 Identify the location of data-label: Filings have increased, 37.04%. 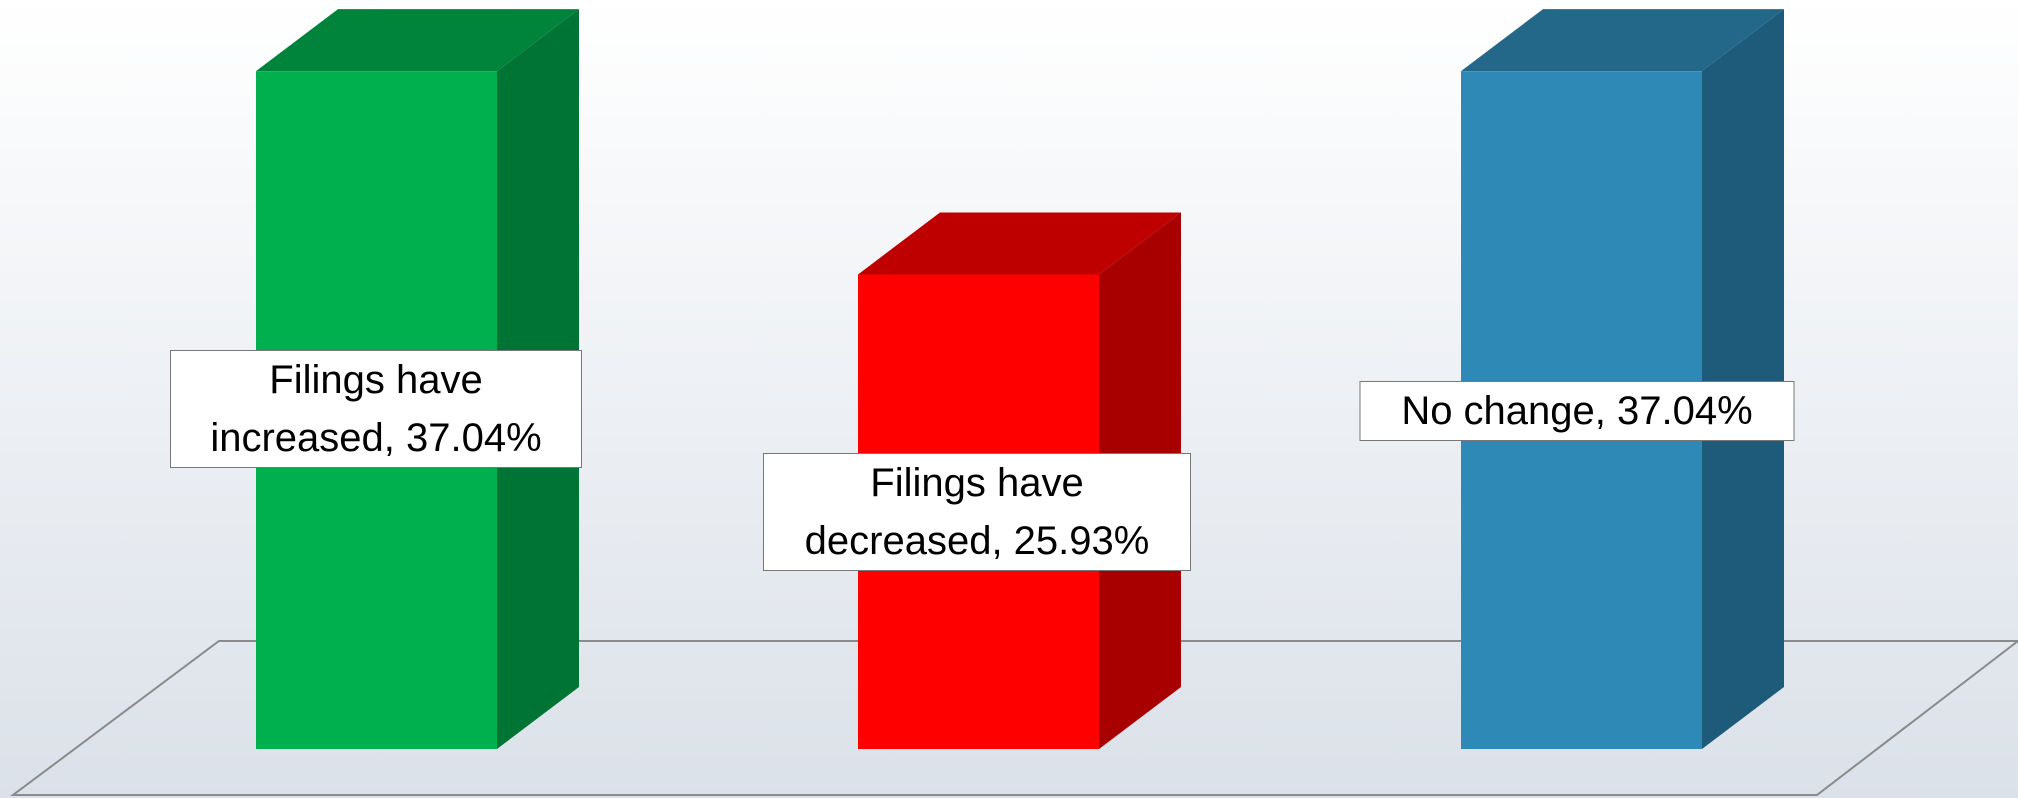
(376, 409).